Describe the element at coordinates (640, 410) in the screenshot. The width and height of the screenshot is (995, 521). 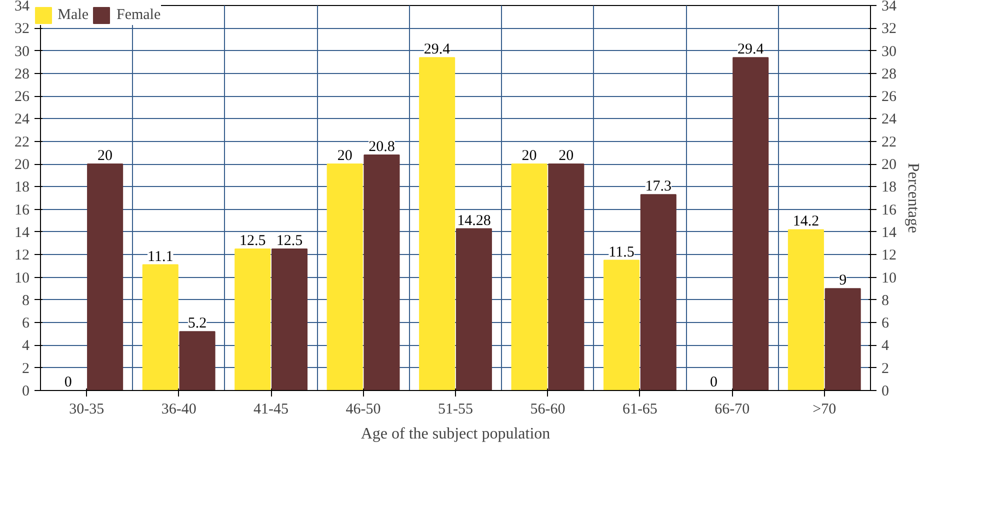
I see `x-tick-label: 61-65` at that location.